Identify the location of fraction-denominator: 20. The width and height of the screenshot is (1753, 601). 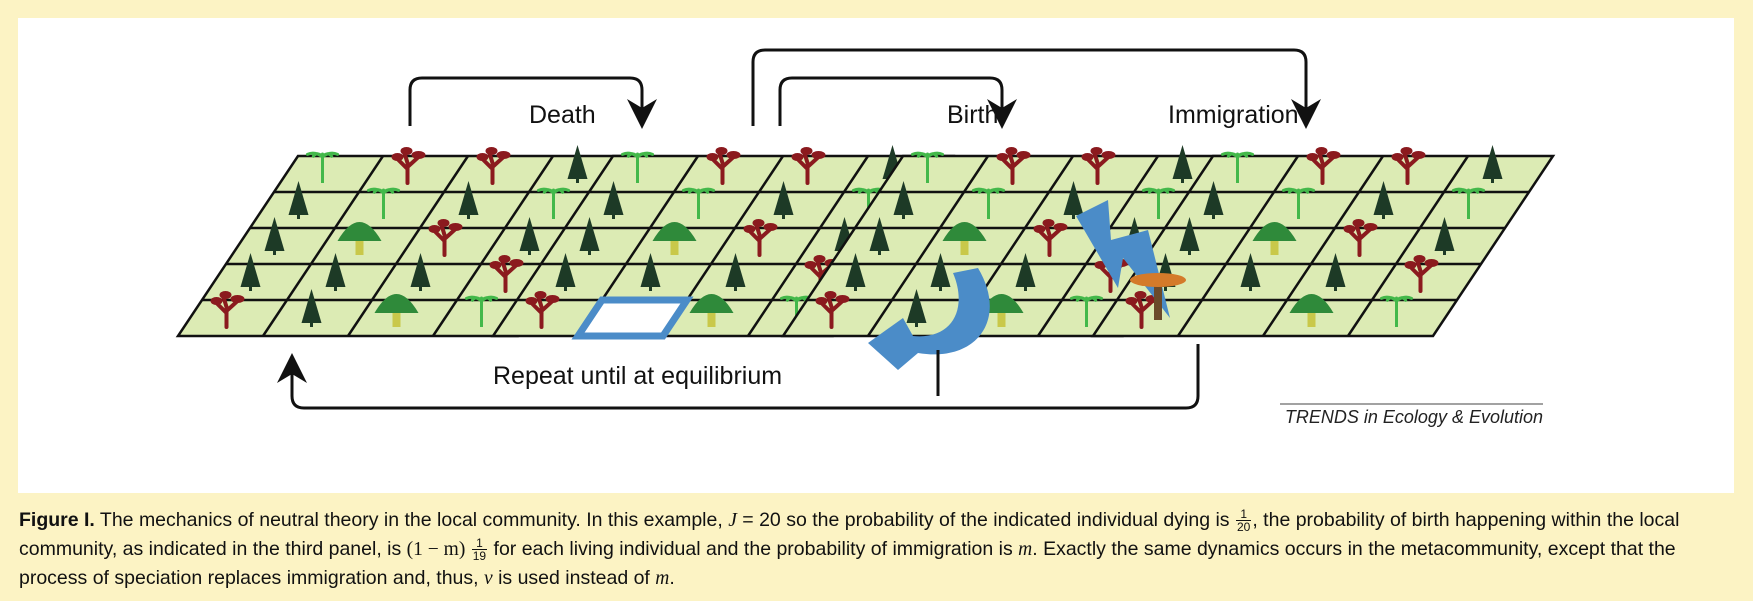
(1243, 527).